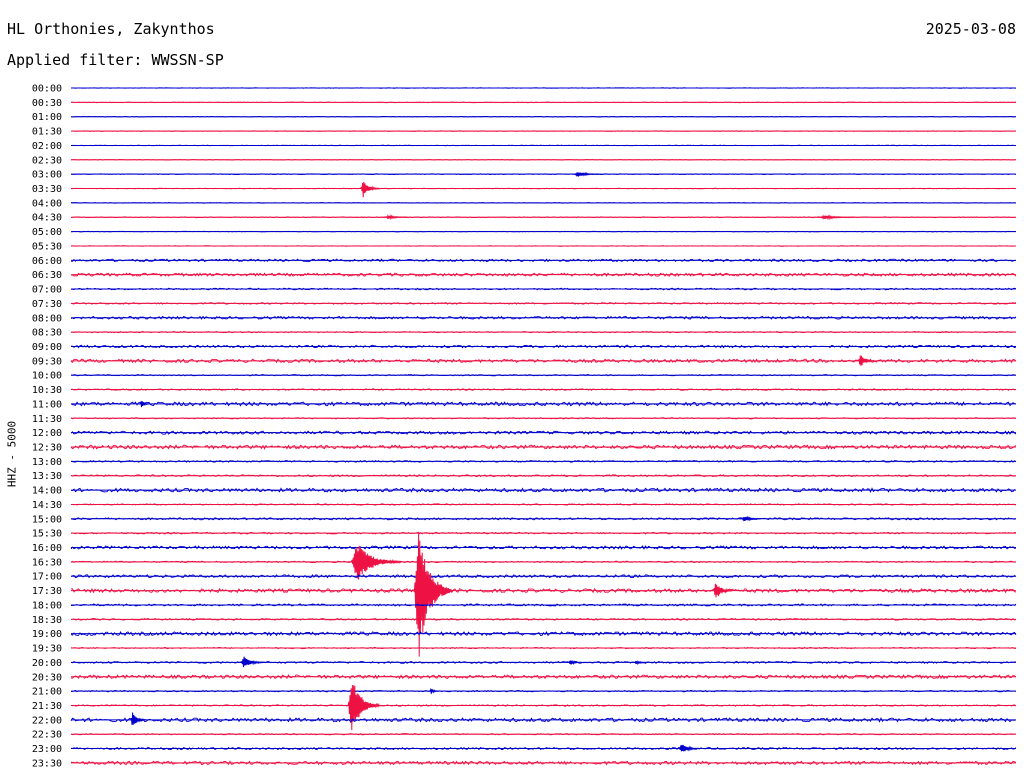  Describe the element at coordinates (47, 419) in the screenshot. I see `row-time-label: 11:30` at that location.